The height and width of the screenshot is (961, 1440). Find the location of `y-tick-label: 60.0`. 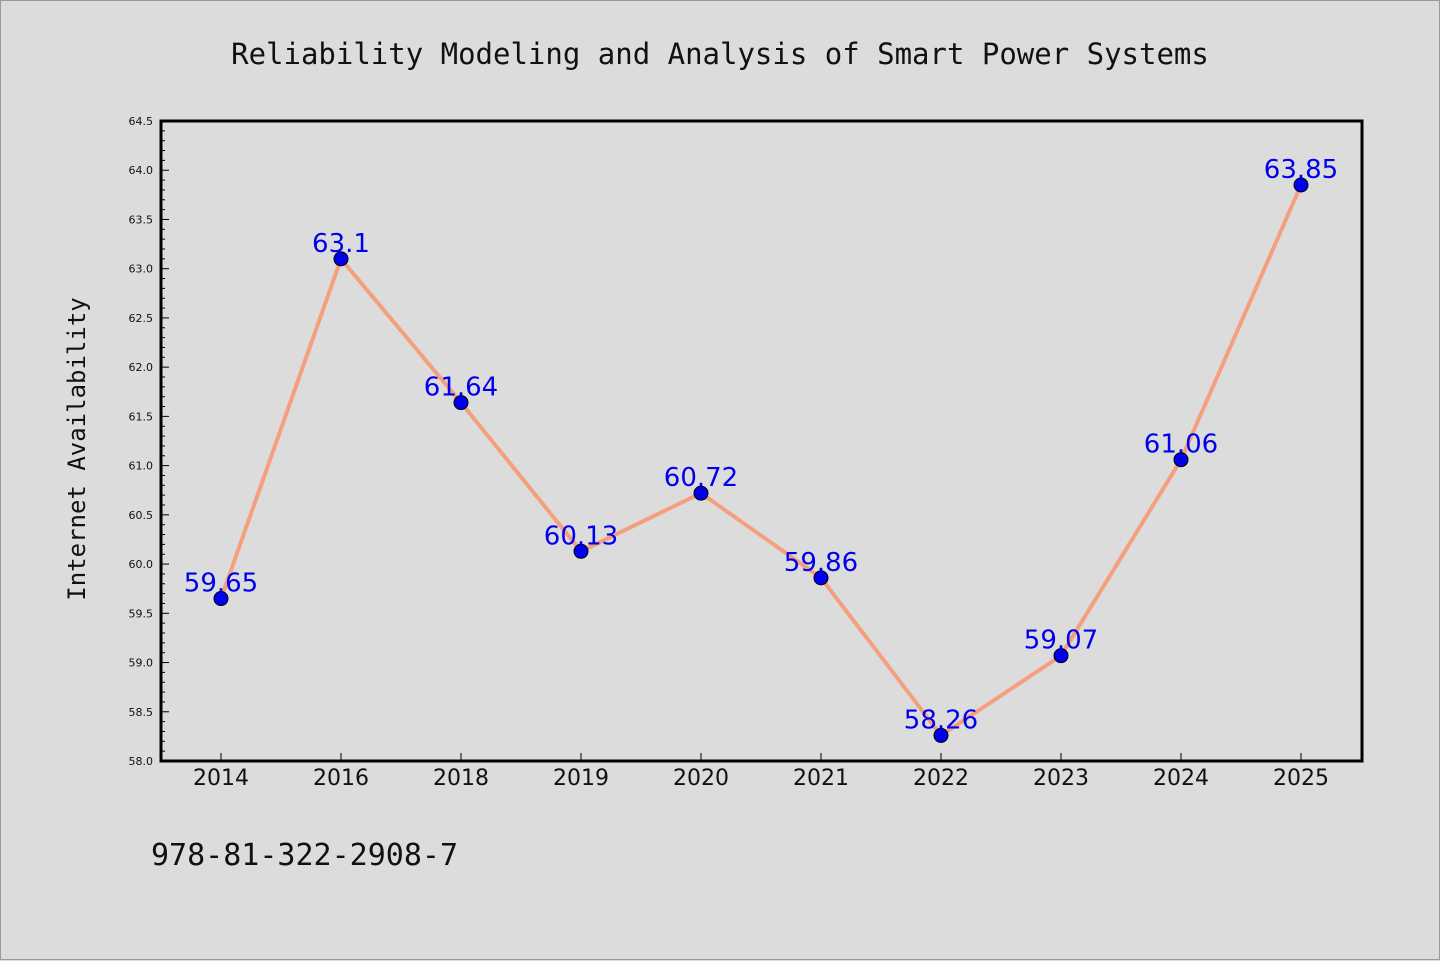

y-tick-label: 60.0 is located at coordinates (141, 564).